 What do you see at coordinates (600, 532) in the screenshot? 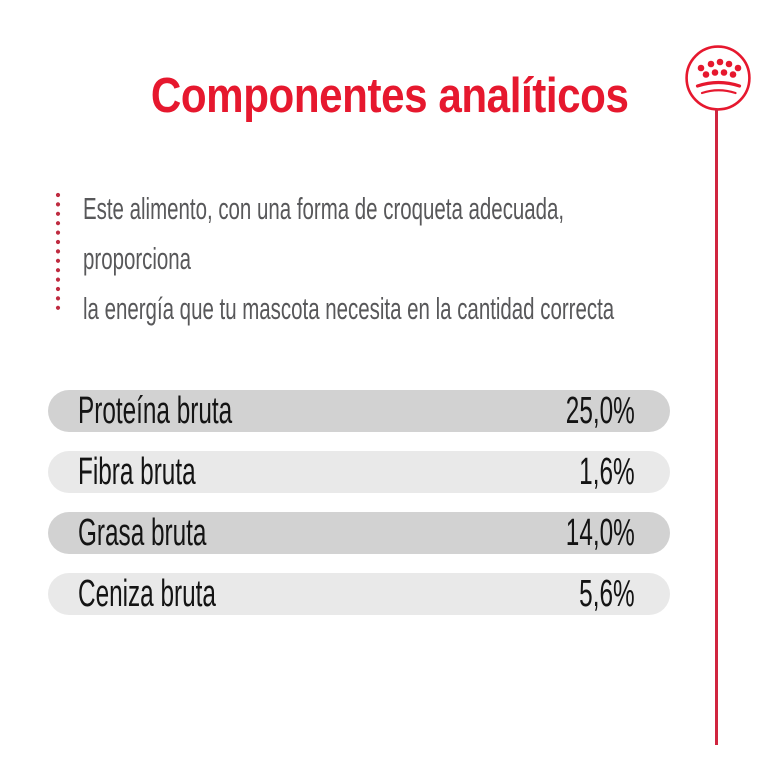
I see `component-value: 14,0%` at bounding box center [600, 532].